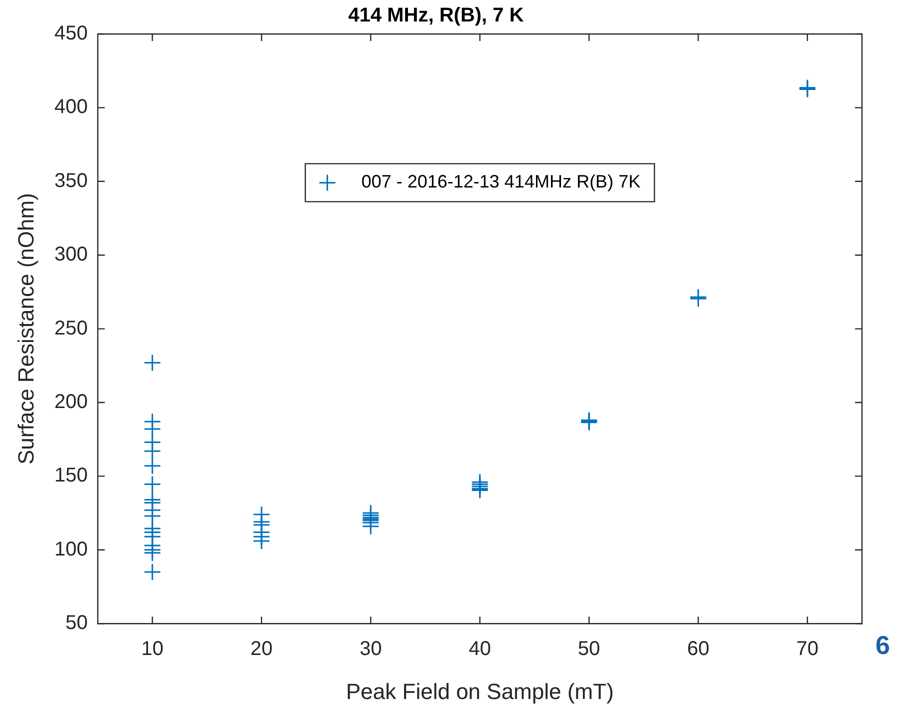 This screenshot has height=715, width=902. I want to click on x-tick-label: 40, so click(480, 649).